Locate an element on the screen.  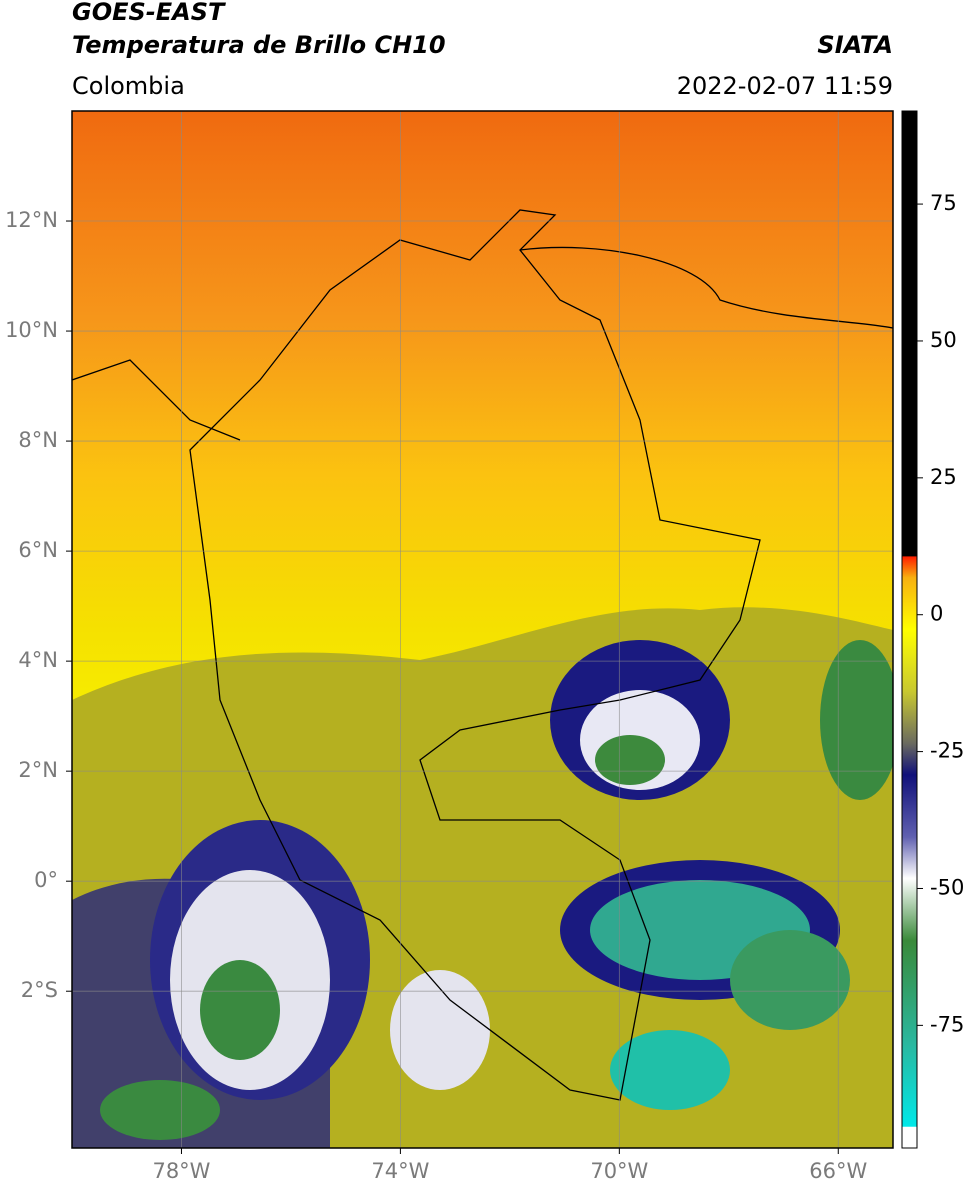
lon-tick-label: 78°W is located at coordinates (181, 1171).